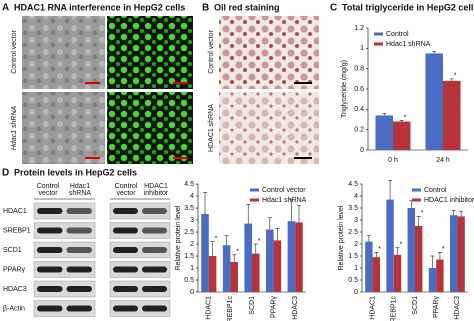 This screenshot has width=474, height=321. What do you see at coordinates (443, 160) in the screenshot?
I see `x-tick-label: 24 h` at bounding box center [443, 160].